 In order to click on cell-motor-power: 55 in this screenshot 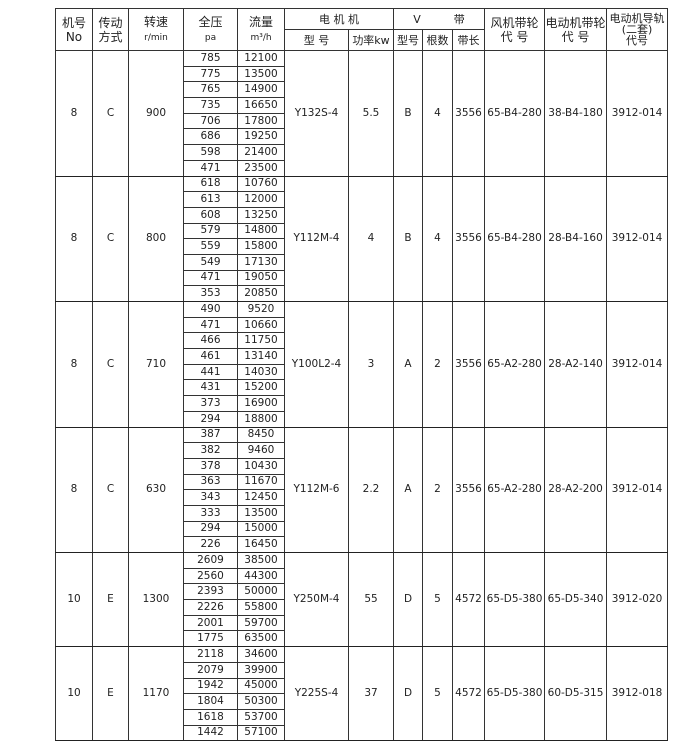, I will do `click(371, 599)`.